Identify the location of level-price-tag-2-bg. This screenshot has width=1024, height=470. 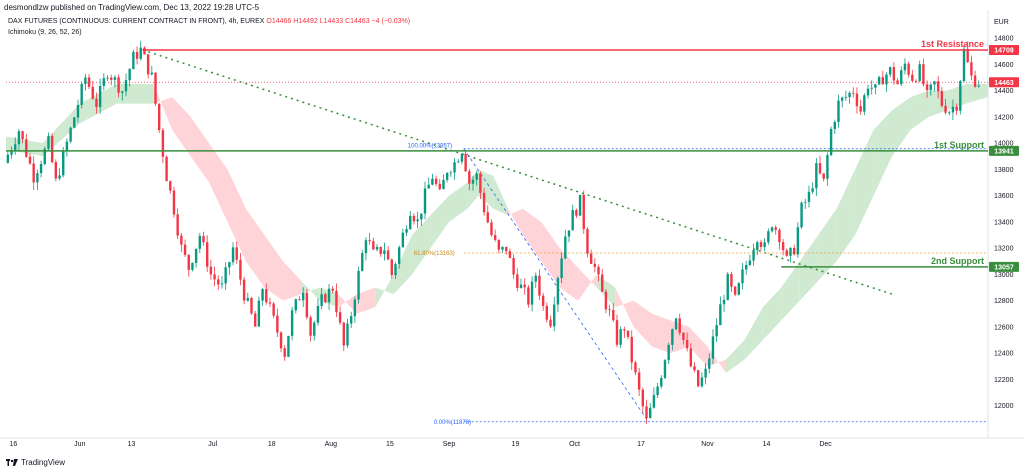
(1004, 150).